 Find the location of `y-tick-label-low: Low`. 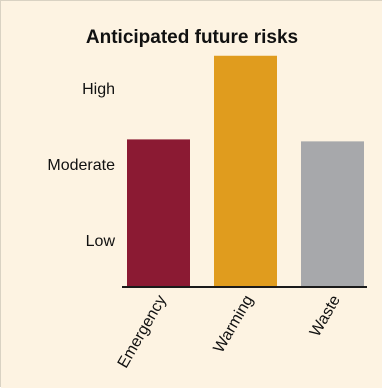

y-tick-label-low: Low is located at coordinates (101, 241).